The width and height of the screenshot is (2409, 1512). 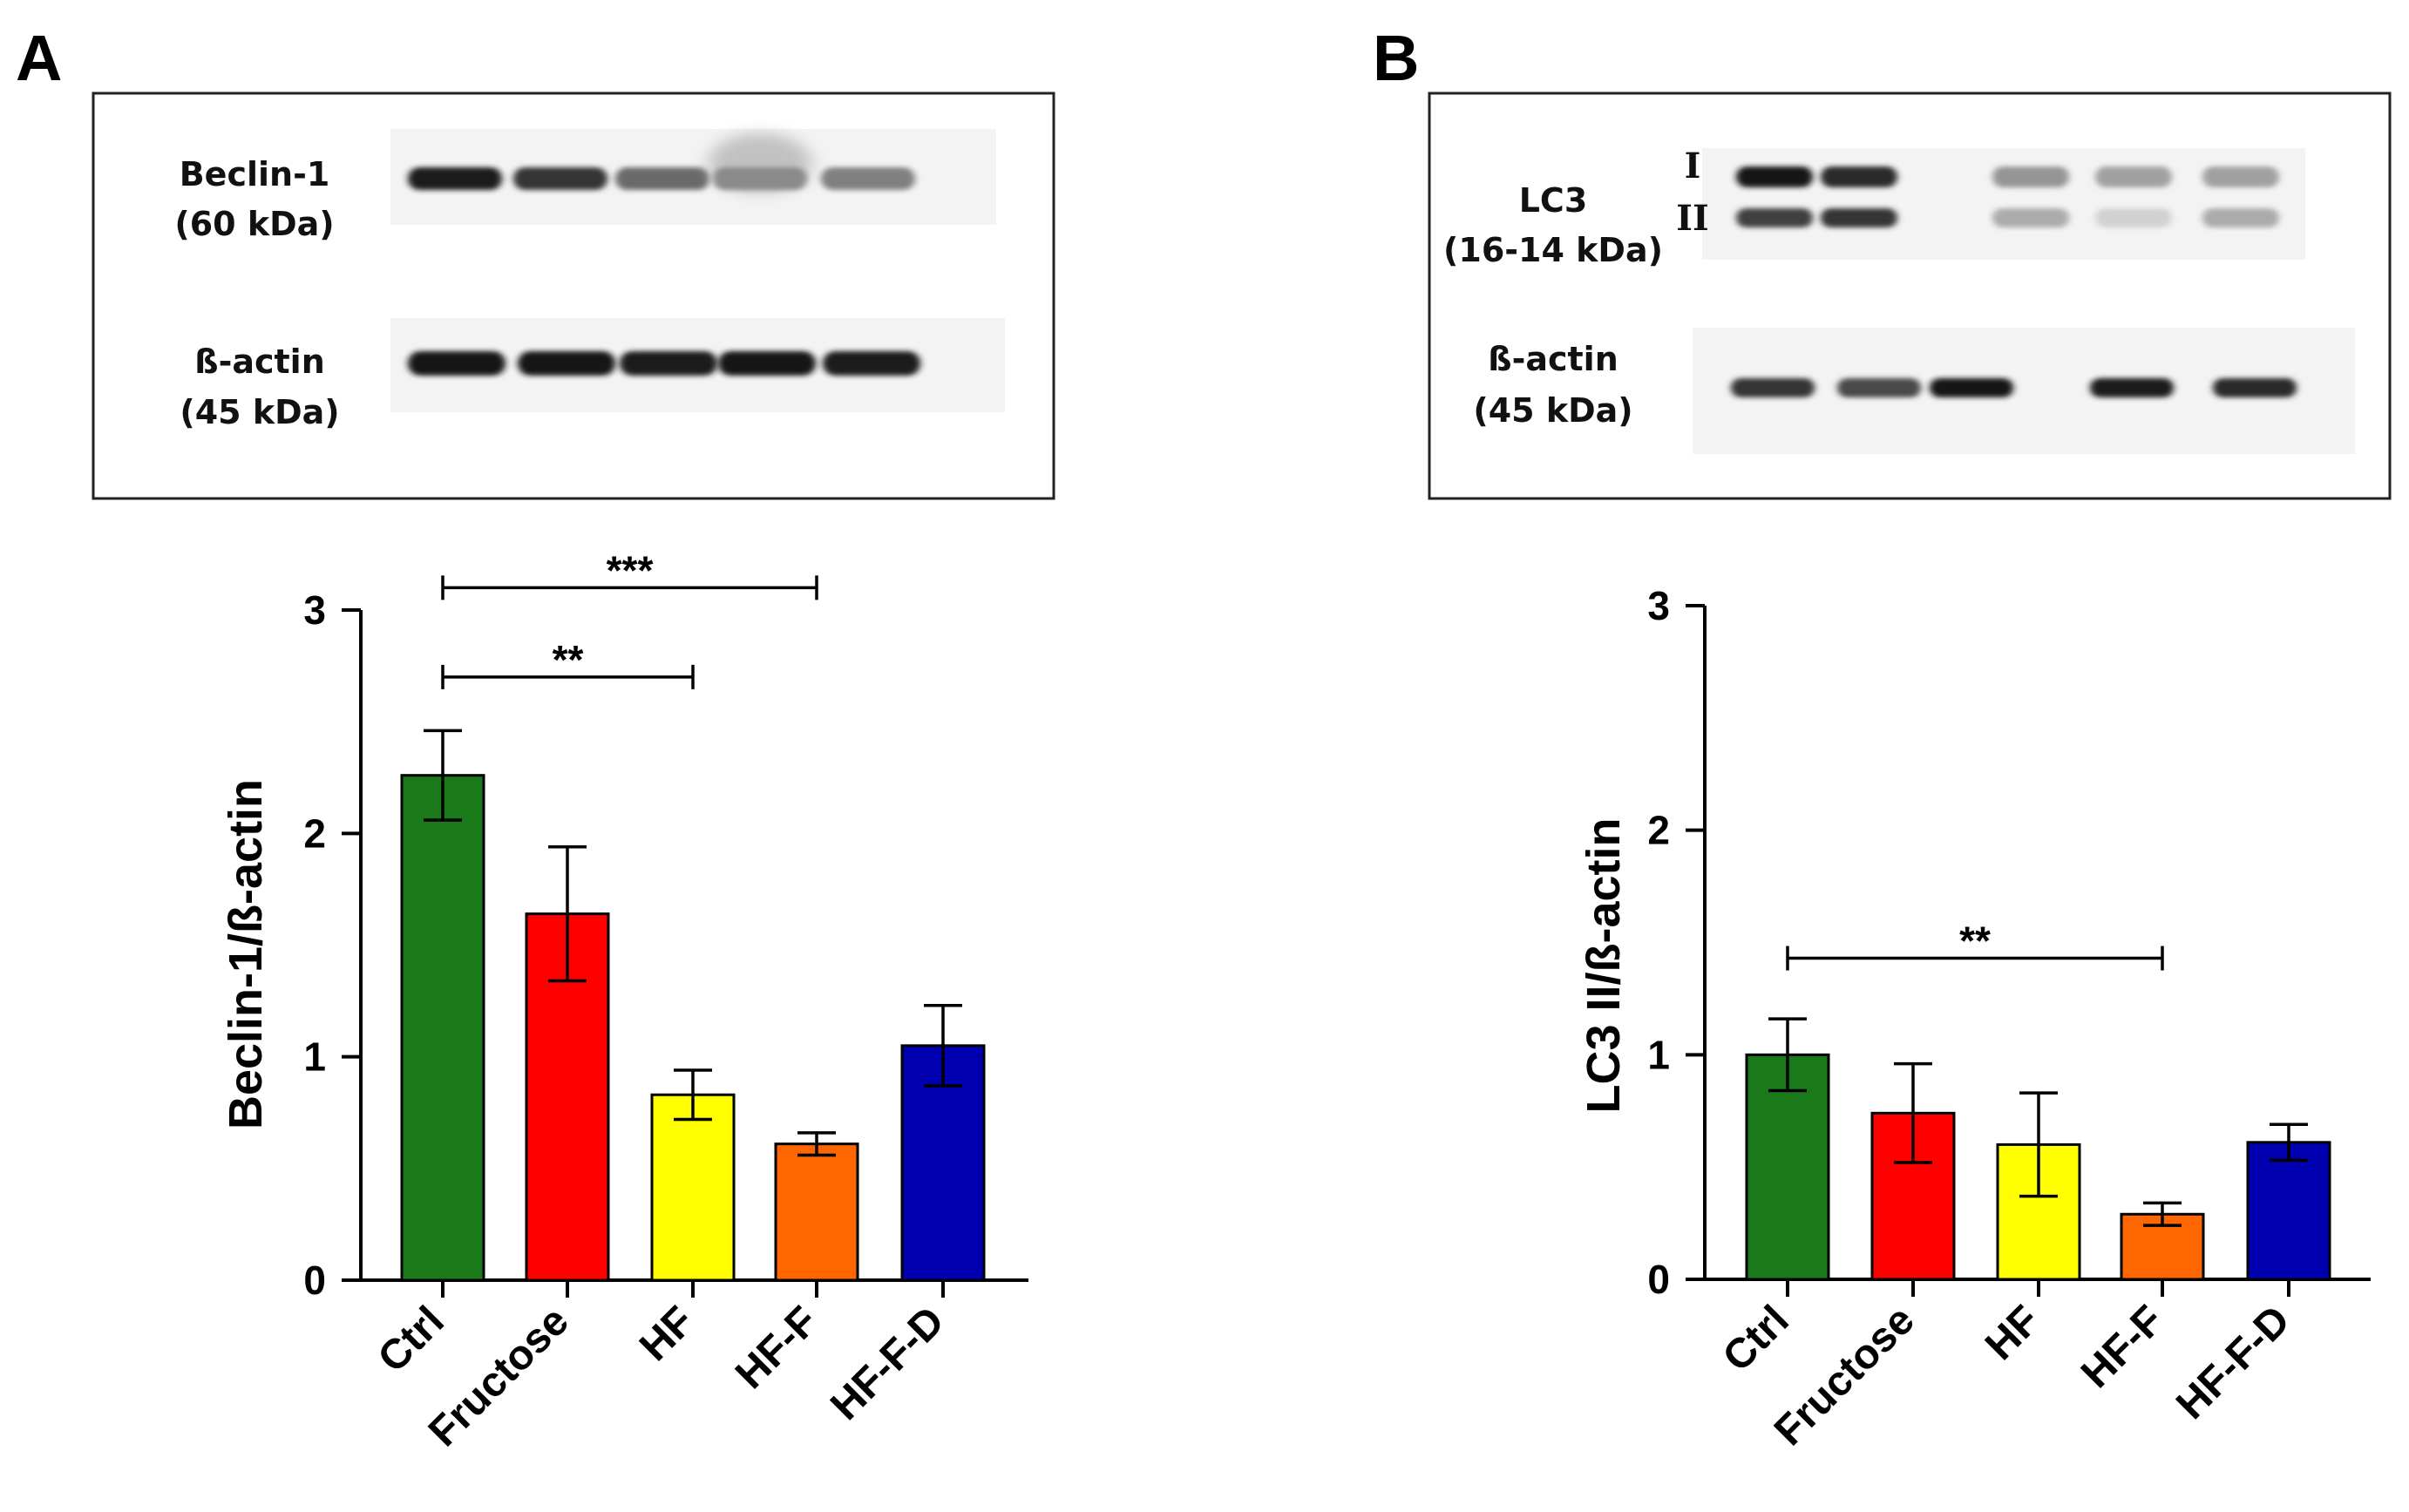 What do you see at coordinates (255, 174) in the screenshot?
I see `blot-label-beclin: Beclin-1` at bounding box center [255, 174].